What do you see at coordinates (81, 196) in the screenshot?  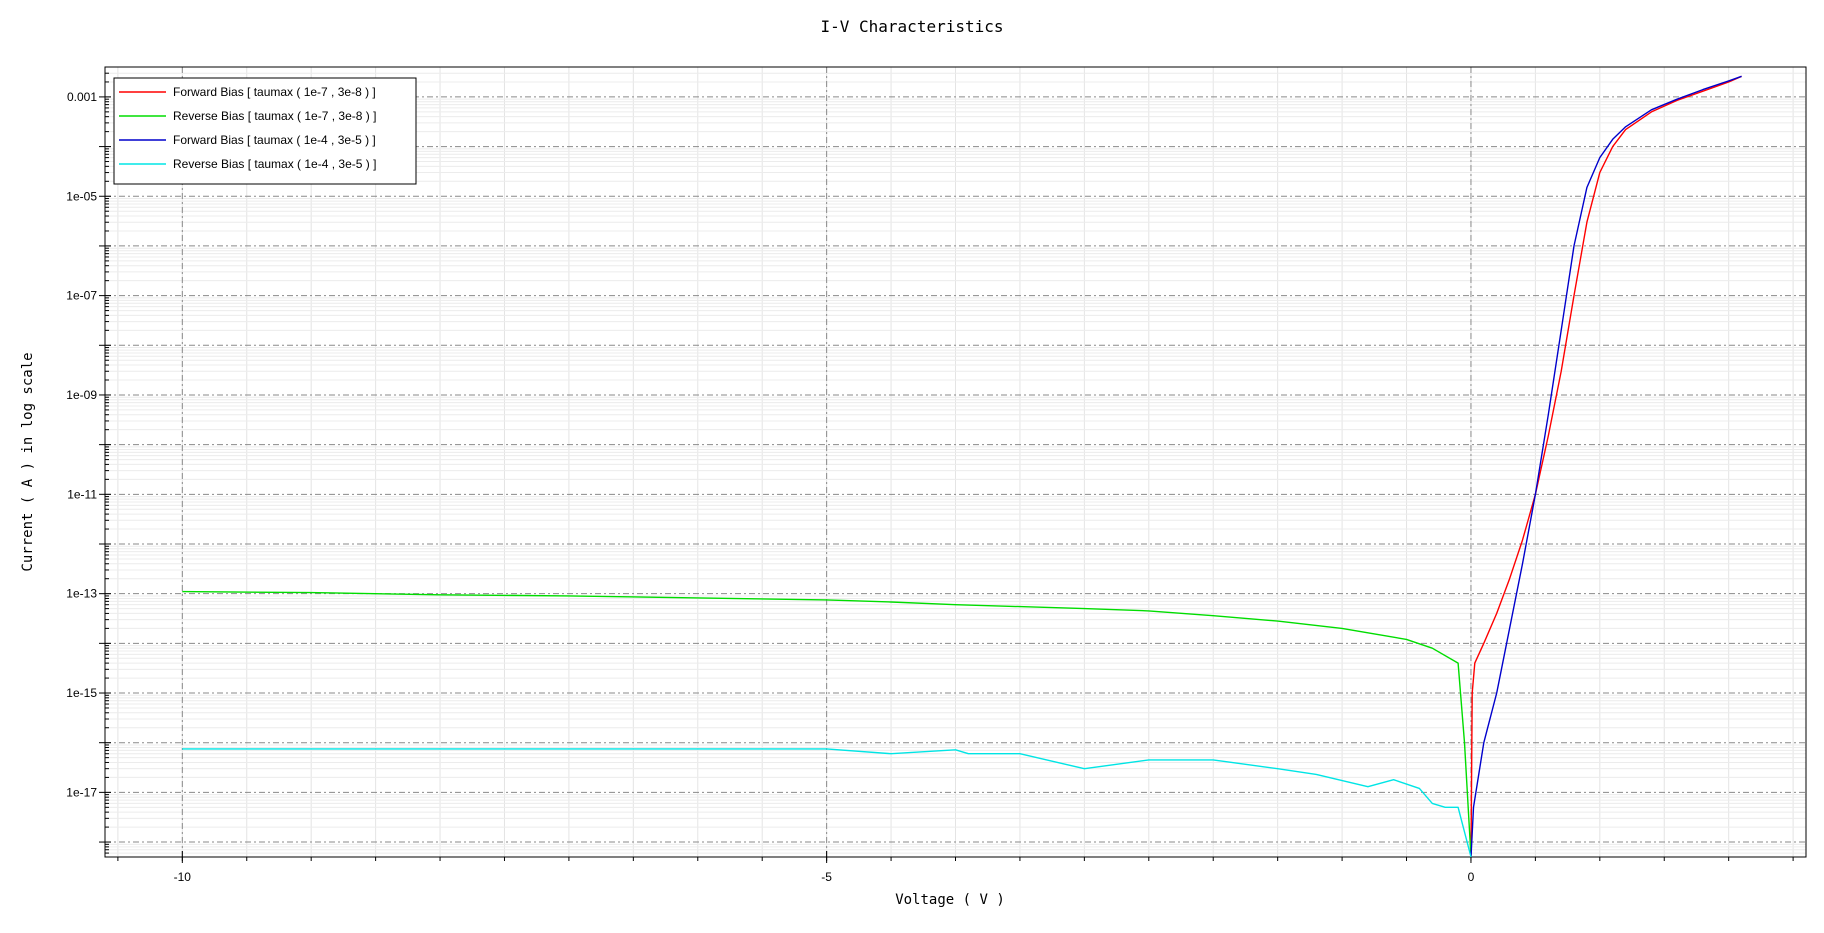 I see `y-tick-label: 1e-05` at bounding box center [81, 196].